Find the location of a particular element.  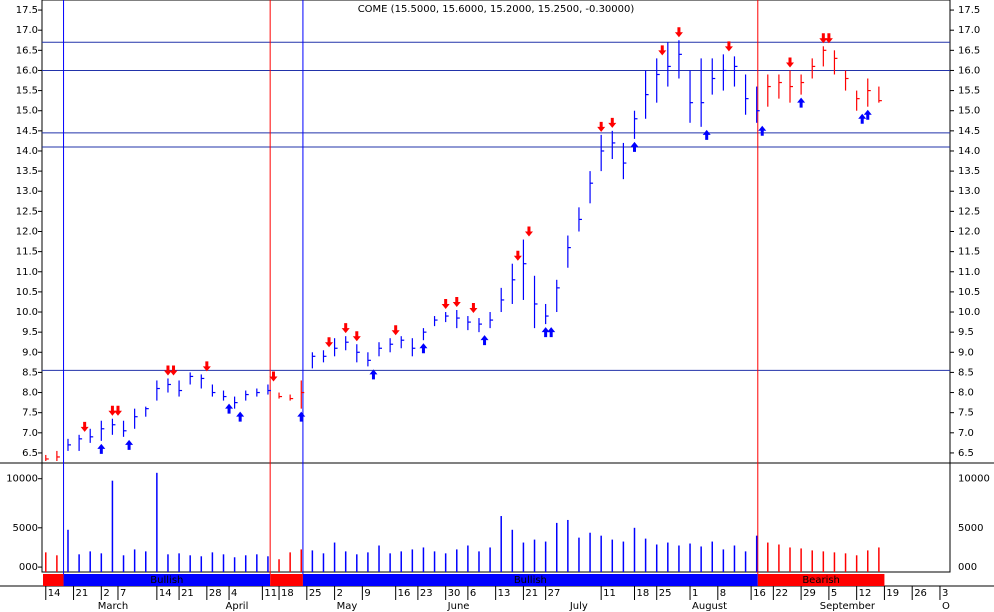

y-tick-label: 12.0 is located at coordinates (27, 232).